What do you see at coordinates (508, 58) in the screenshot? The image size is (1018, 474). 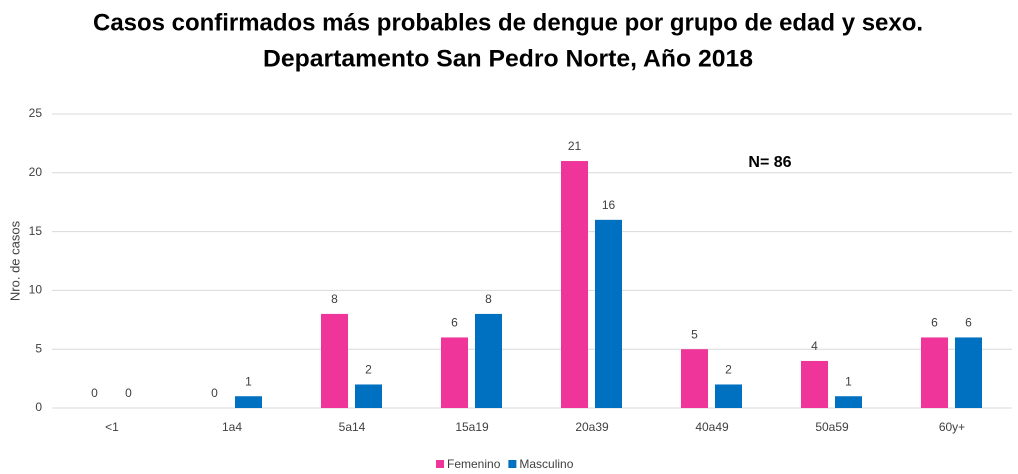 I see `chart-subtitle: Departamento San Pedro Norte, Año 2018` at bounding box center [508, 58].